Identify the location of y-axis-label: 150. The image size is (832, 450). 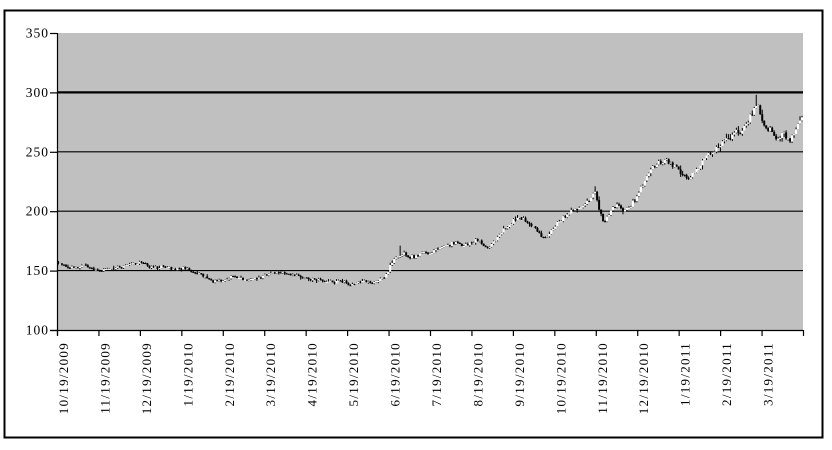
(37, 270).